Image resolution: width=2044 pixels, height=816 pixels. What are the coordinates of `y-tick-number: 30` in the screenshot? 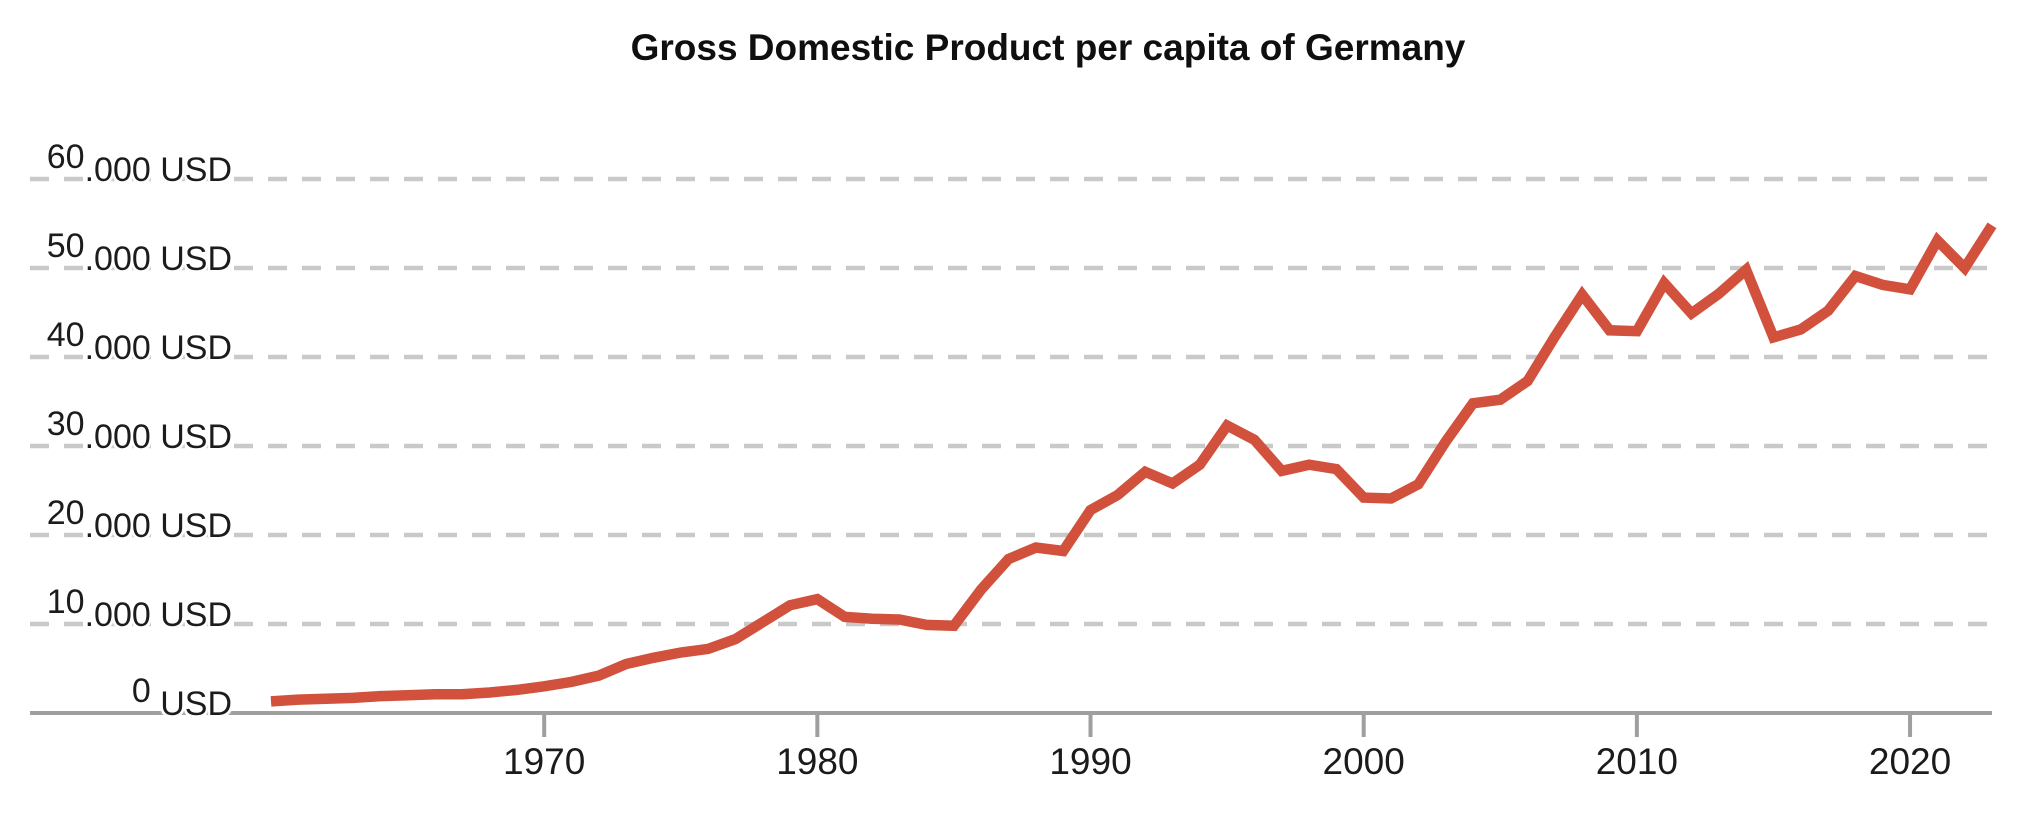 It's located at (65, 424).